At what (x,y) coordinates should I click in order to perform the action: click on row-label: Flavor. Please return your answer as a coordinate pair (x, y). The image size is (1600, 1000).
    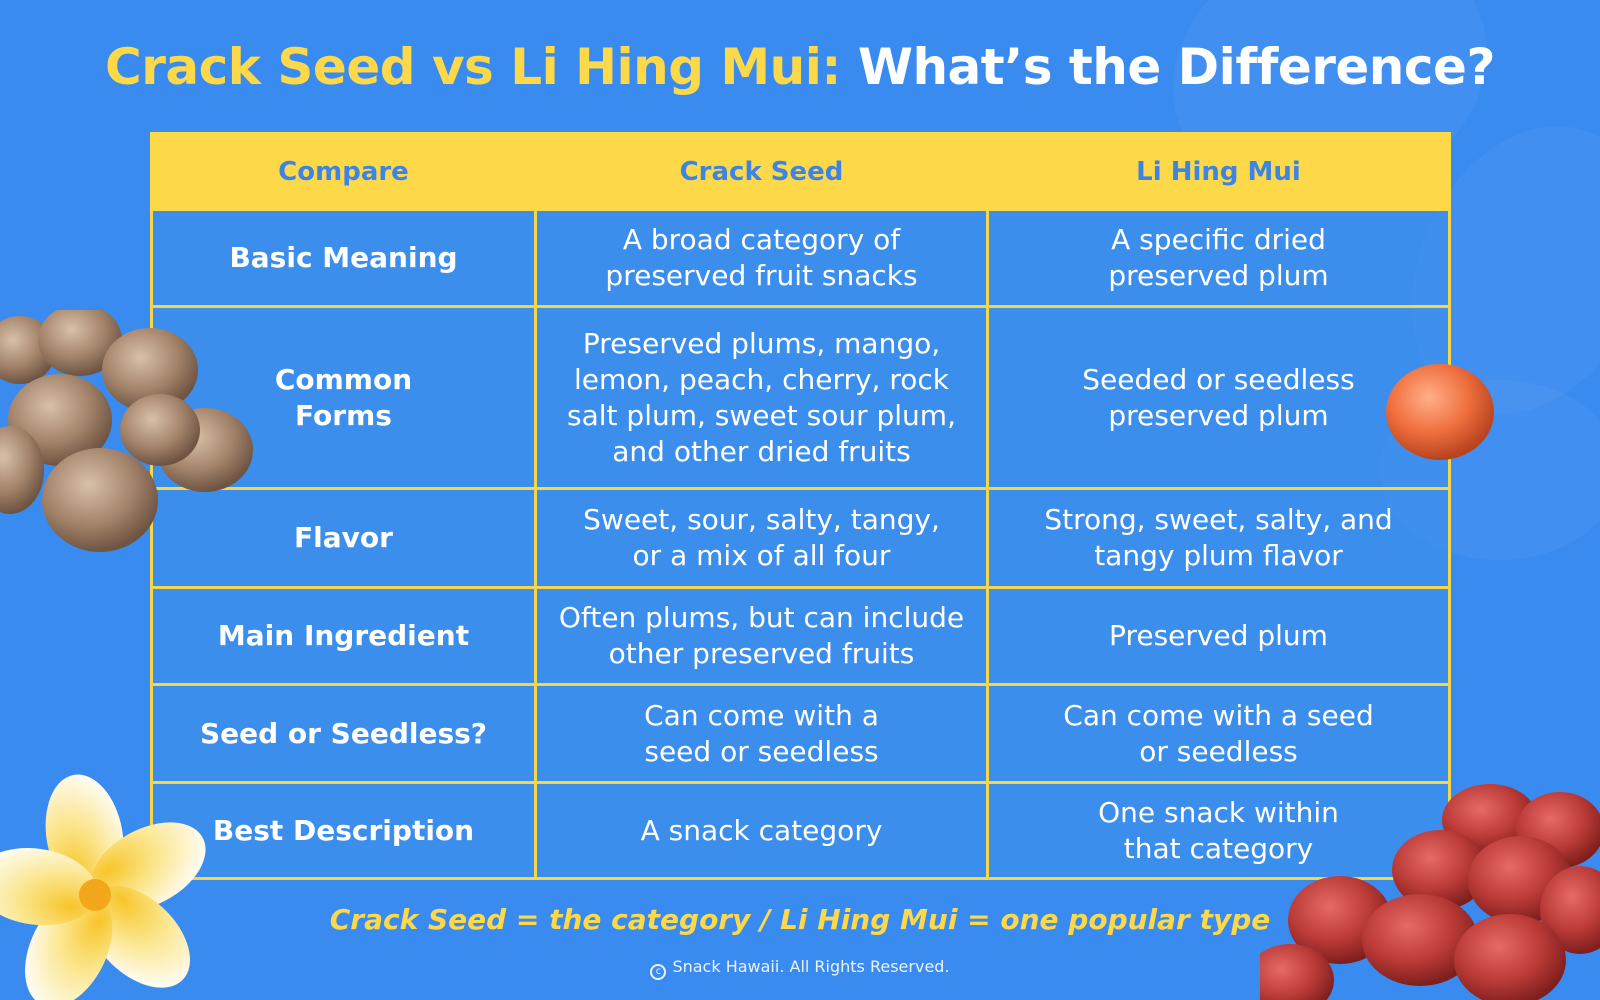
    Looking at the image, I should click on (343, 538).